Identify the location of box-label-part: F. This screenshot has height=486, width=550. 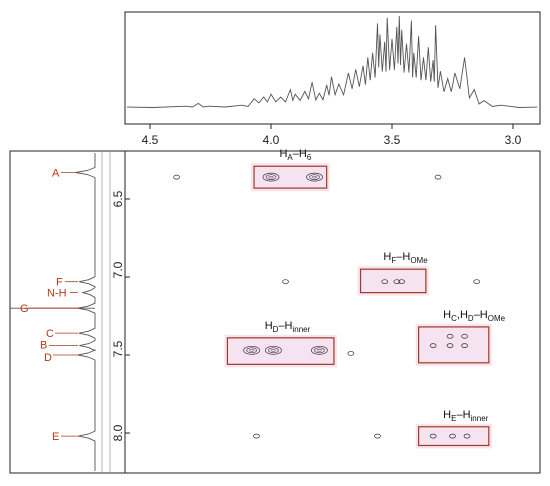
(393, 260).